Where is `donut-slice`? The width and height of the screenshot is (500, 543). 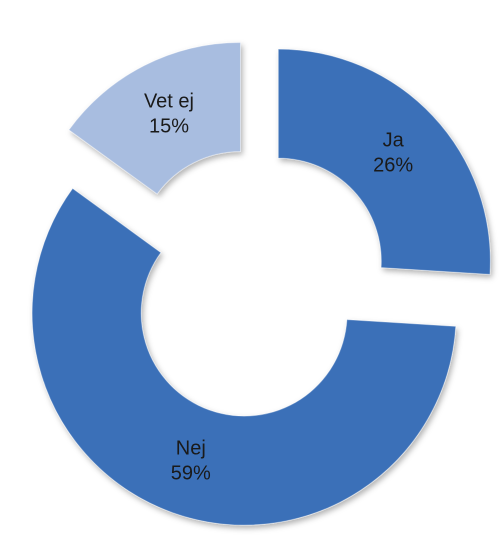
donut-slice is located at coordinates (154, 118).